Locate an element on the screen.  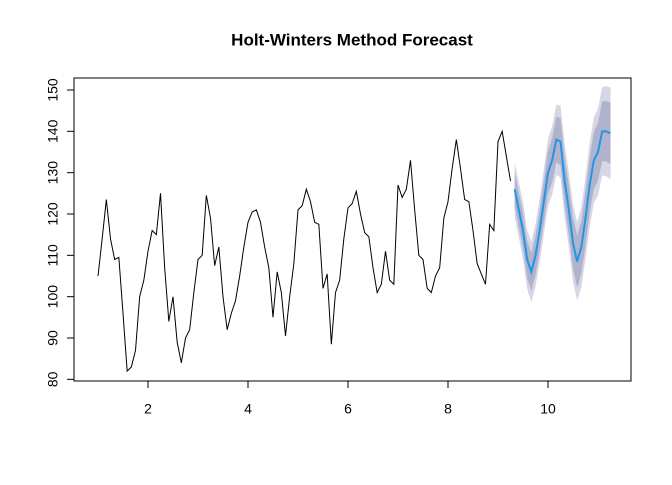
interval-band is located at coordinates (562, 196).